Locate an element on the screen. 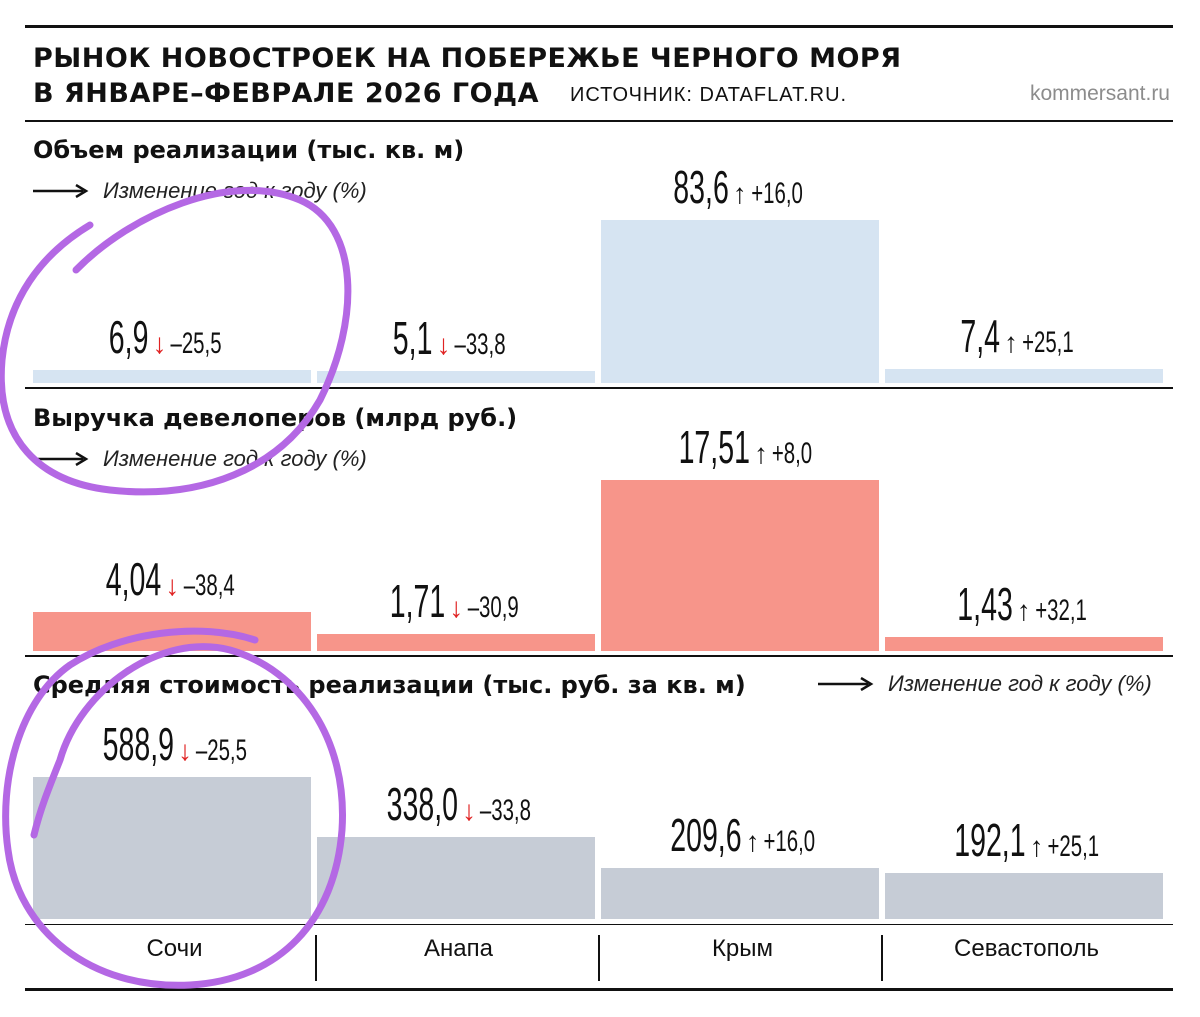 This screenshot has height=1017, width=1200. panel-title-volume: Объем реализации (тыс. кв. м) is located at coordinates (249, 150).